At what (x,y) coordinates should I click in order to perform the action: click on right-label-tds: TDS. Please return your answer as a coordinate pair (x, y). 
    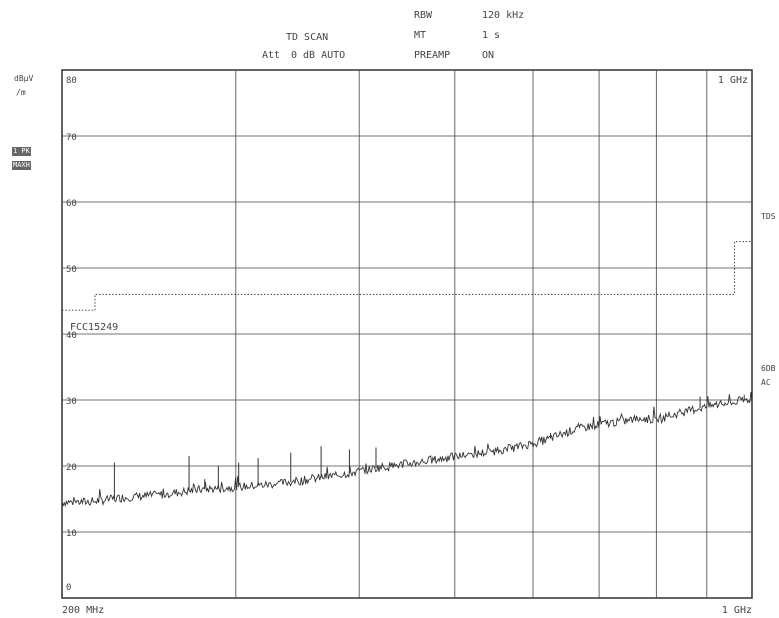
    Looking at the image, I should click on (768, 216).